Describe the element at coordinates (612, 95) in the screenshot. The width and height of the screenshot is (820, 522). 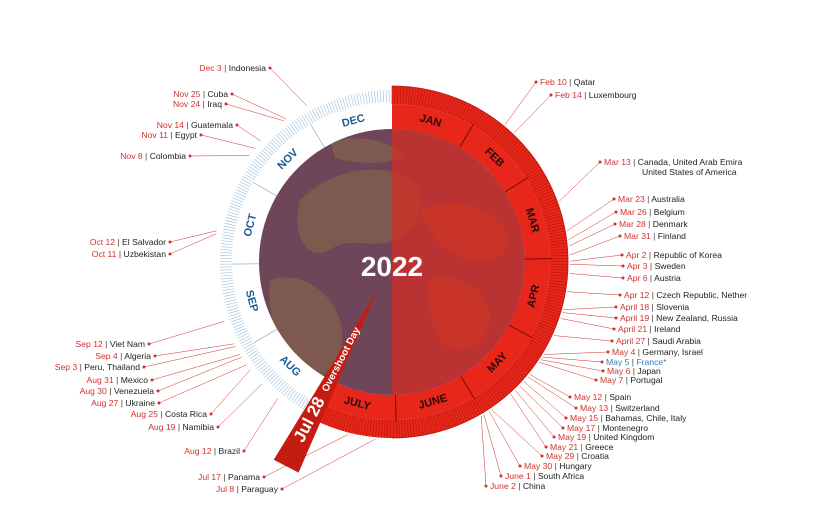
I see `country-names: Luxembourg` at that location.